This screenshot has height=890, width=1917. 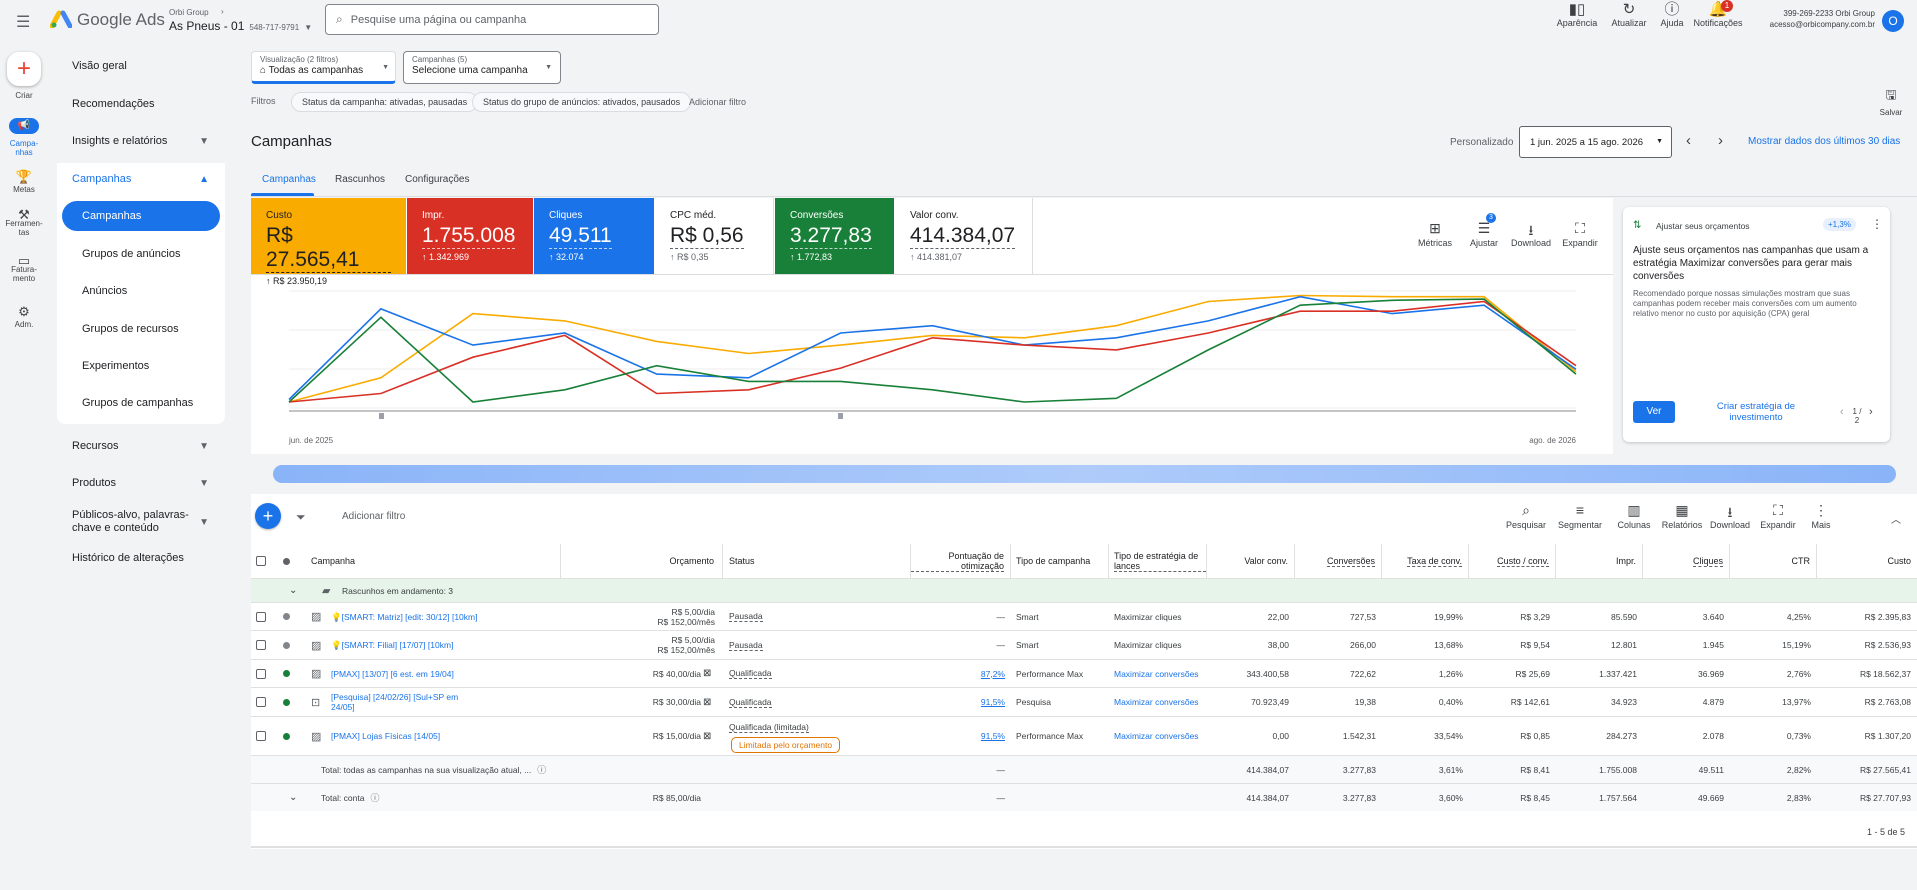 What do you see at coordinates (138, 403) in the screenshot?
I see `nav-sub-campaign-groups: Grupos de campanhas` at bounding box center [138, 403].